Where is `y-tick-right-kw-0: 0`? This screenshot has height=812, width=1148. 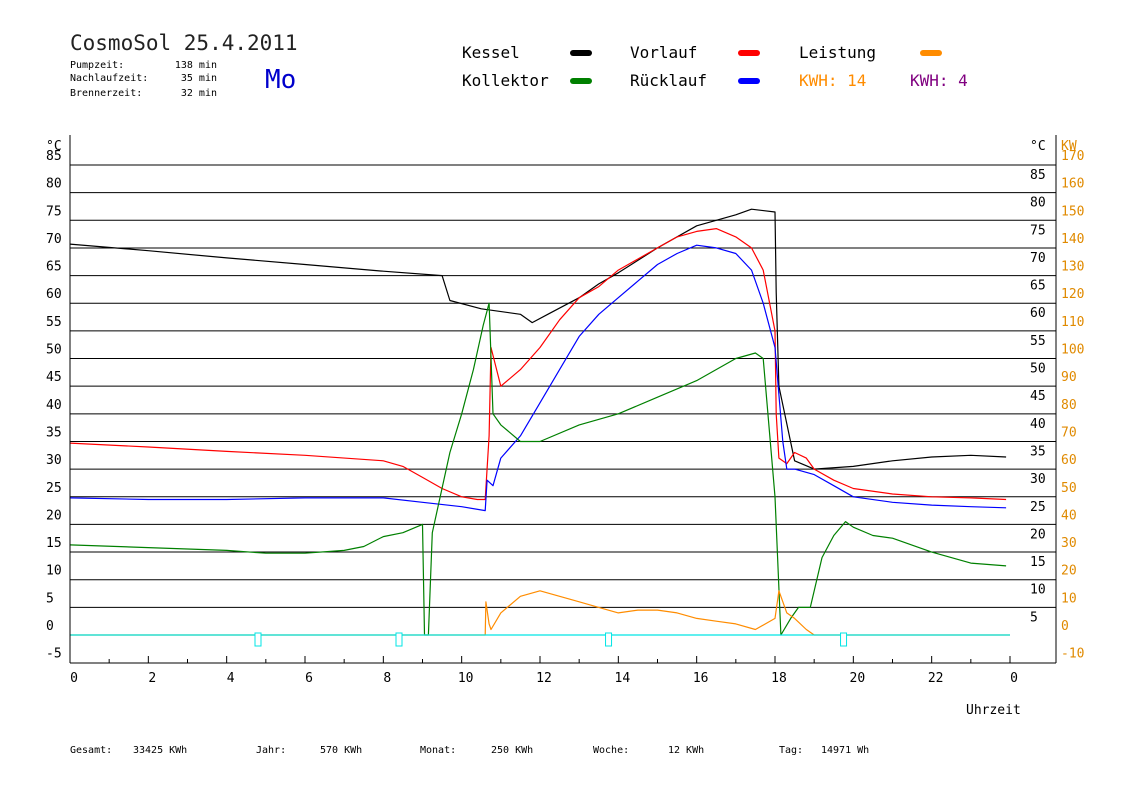
y-tick-right-kw-0: 0 is located at coordinates (1065, 626).